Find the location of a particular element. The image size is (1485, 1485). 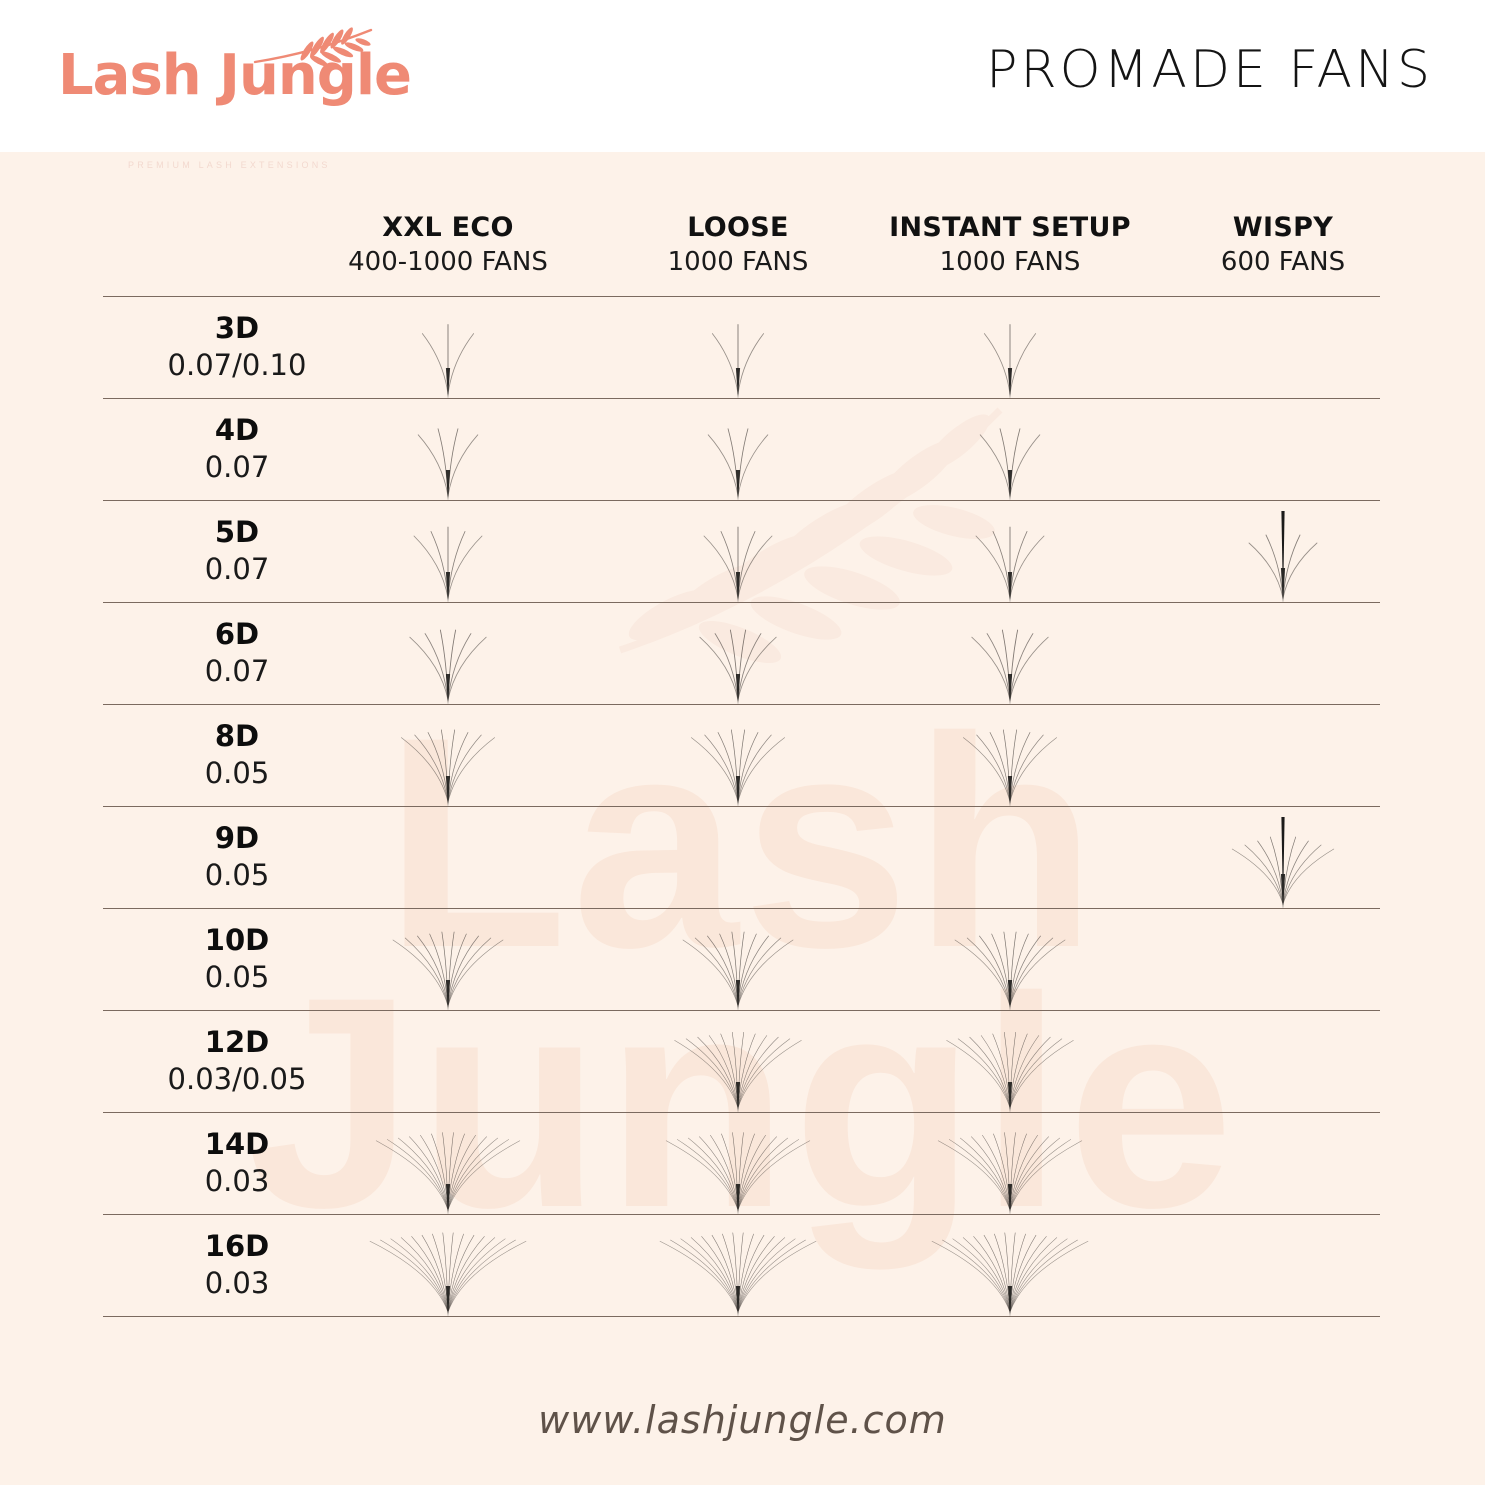

row-label: 16D 0.03 is located at coordinates (237, 1265).